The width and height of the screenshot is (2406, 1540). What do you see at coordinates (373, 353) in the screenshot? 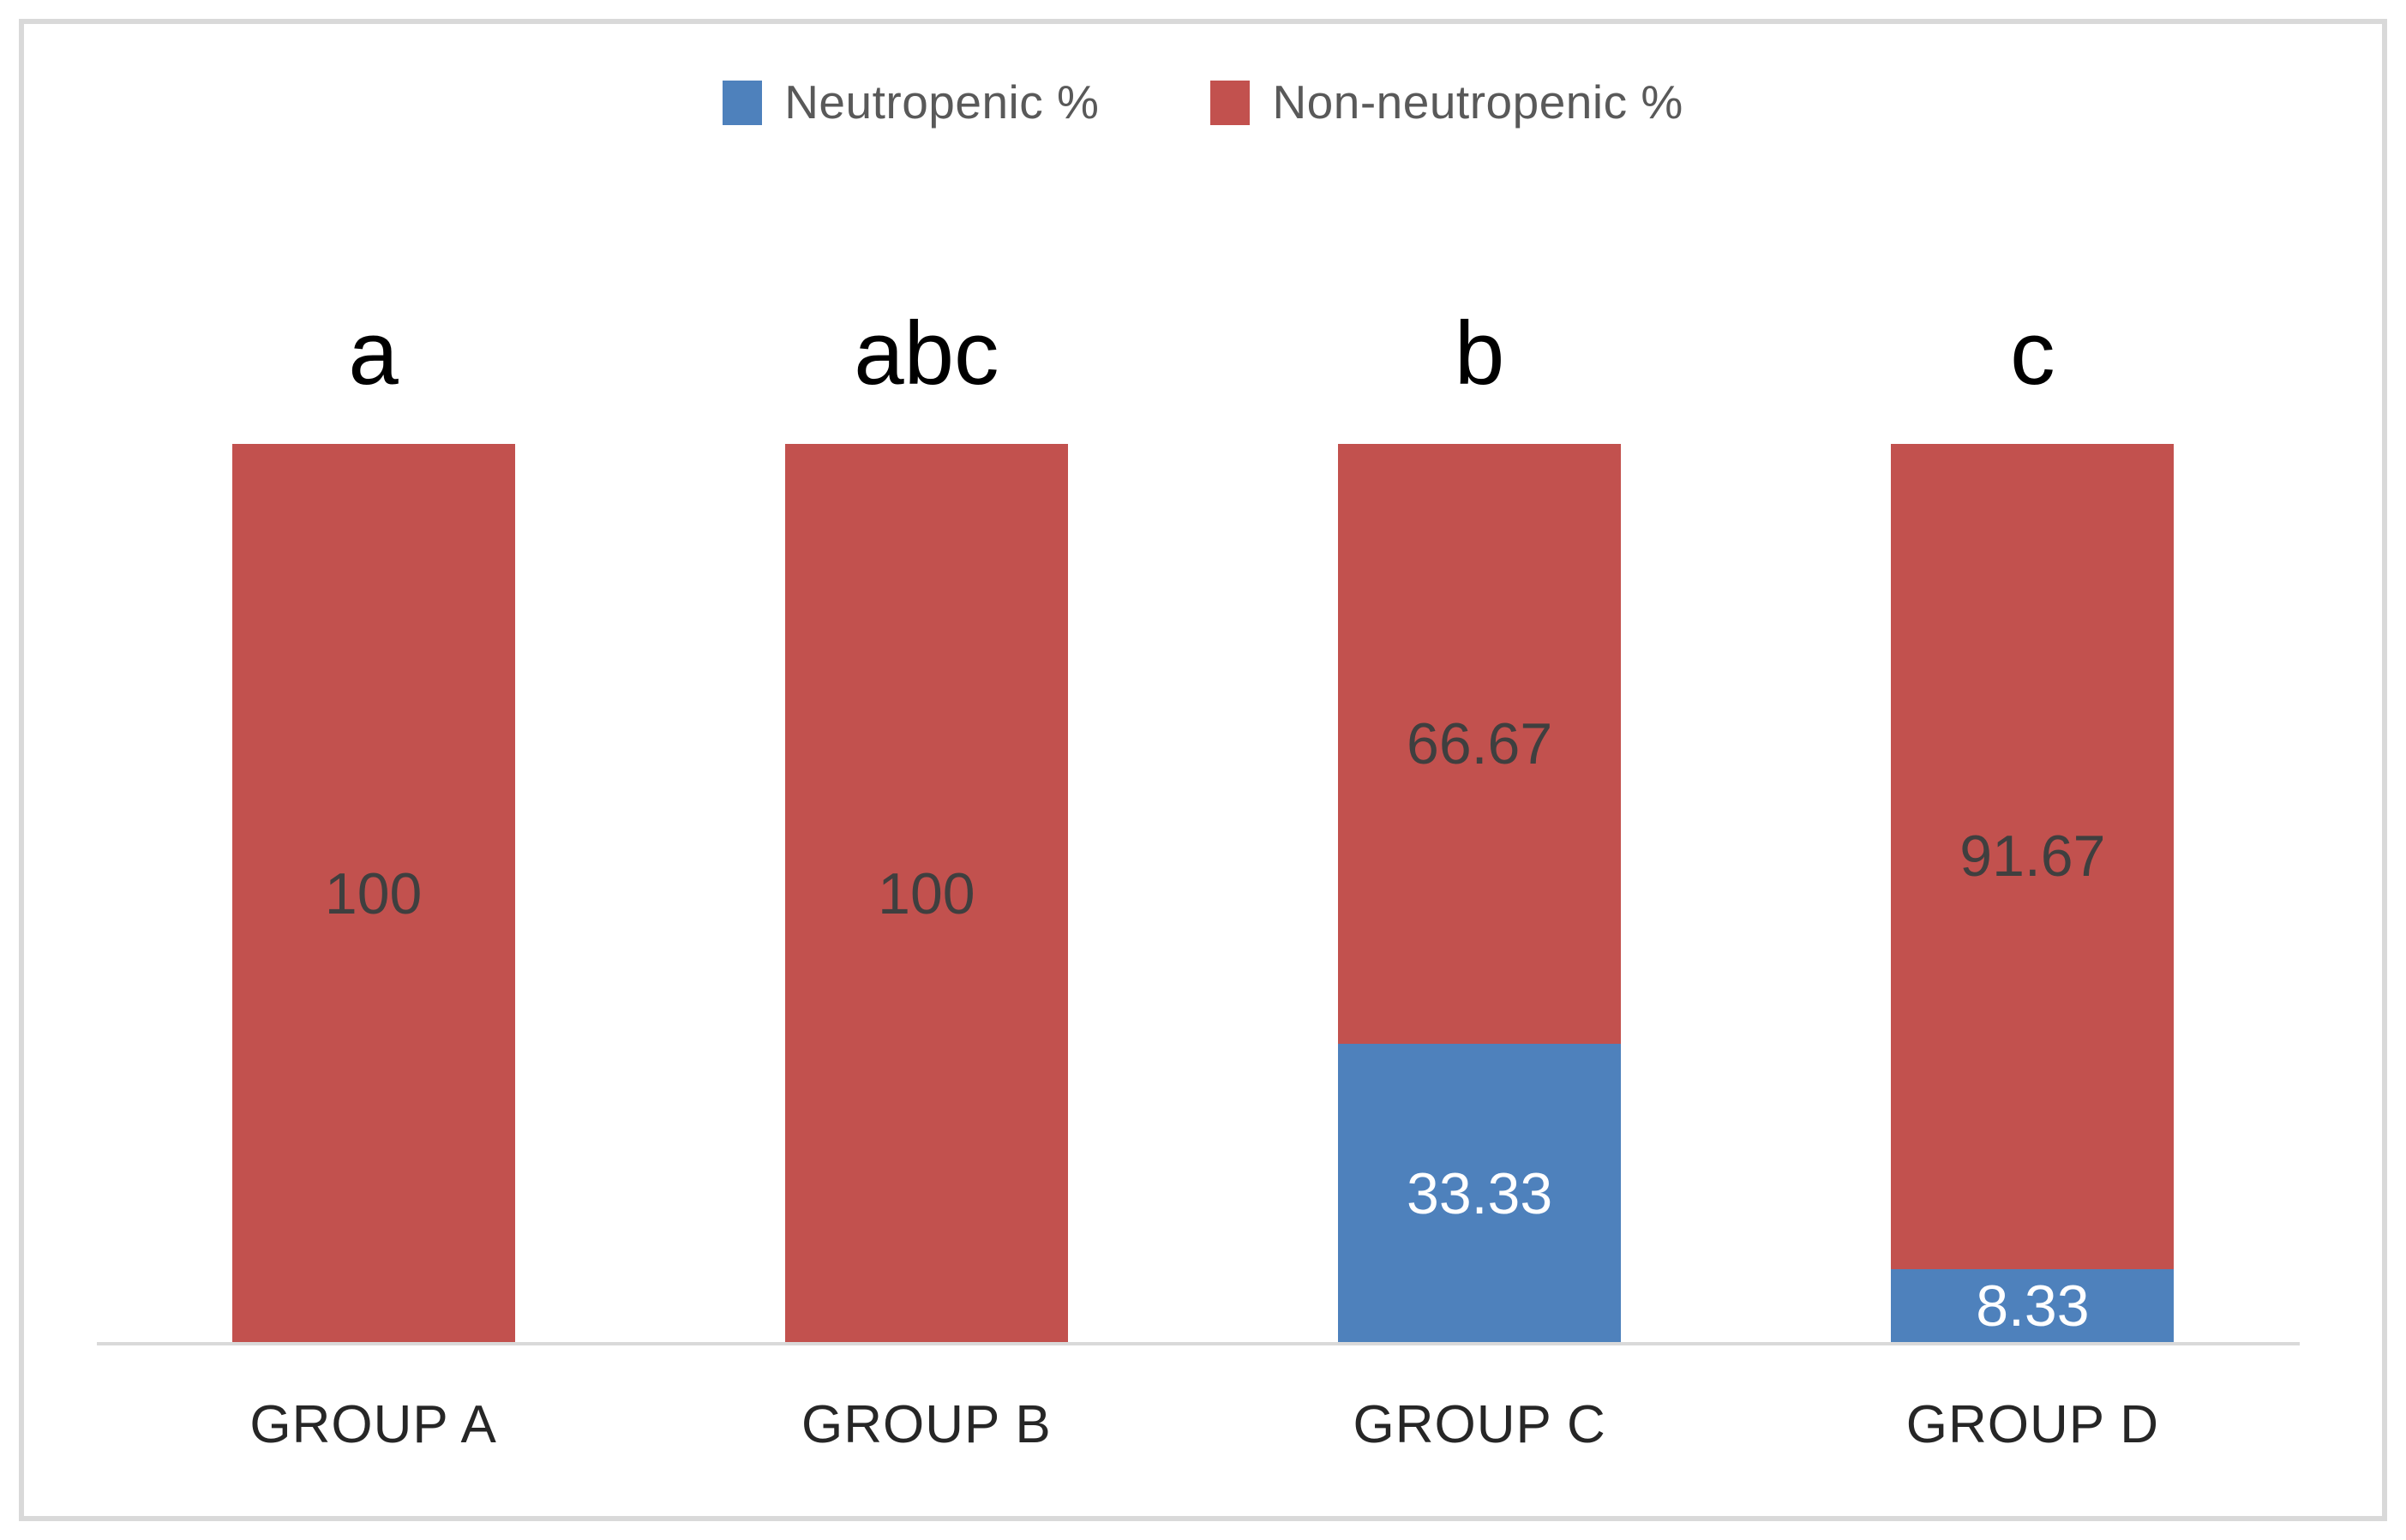
I see `significance-letter-a: a` at bounding box center [373, 353].